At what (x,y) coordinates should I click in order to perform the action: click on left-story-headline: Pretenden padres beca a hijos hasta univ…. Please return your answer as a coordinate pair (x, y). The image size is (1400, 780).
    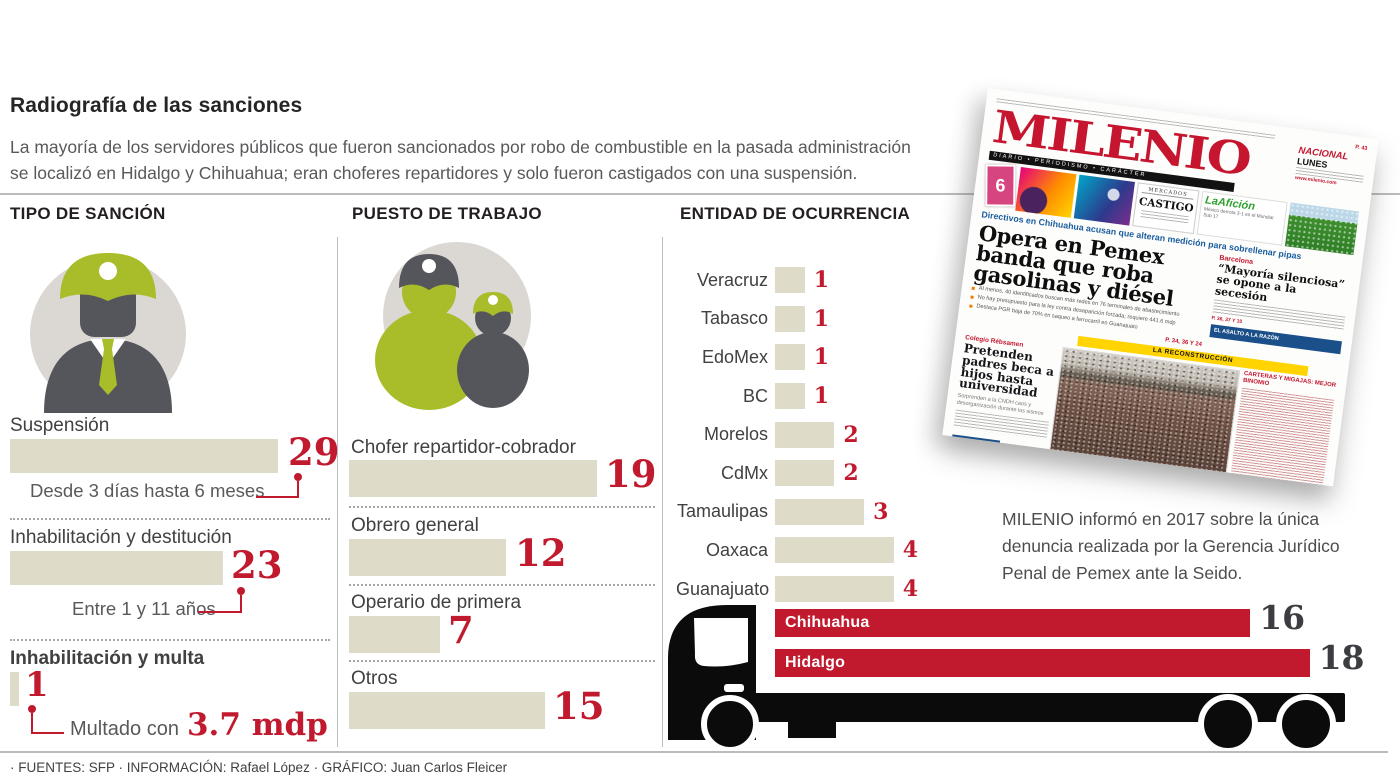
    Looking at the image, I should click on (1006, 371).